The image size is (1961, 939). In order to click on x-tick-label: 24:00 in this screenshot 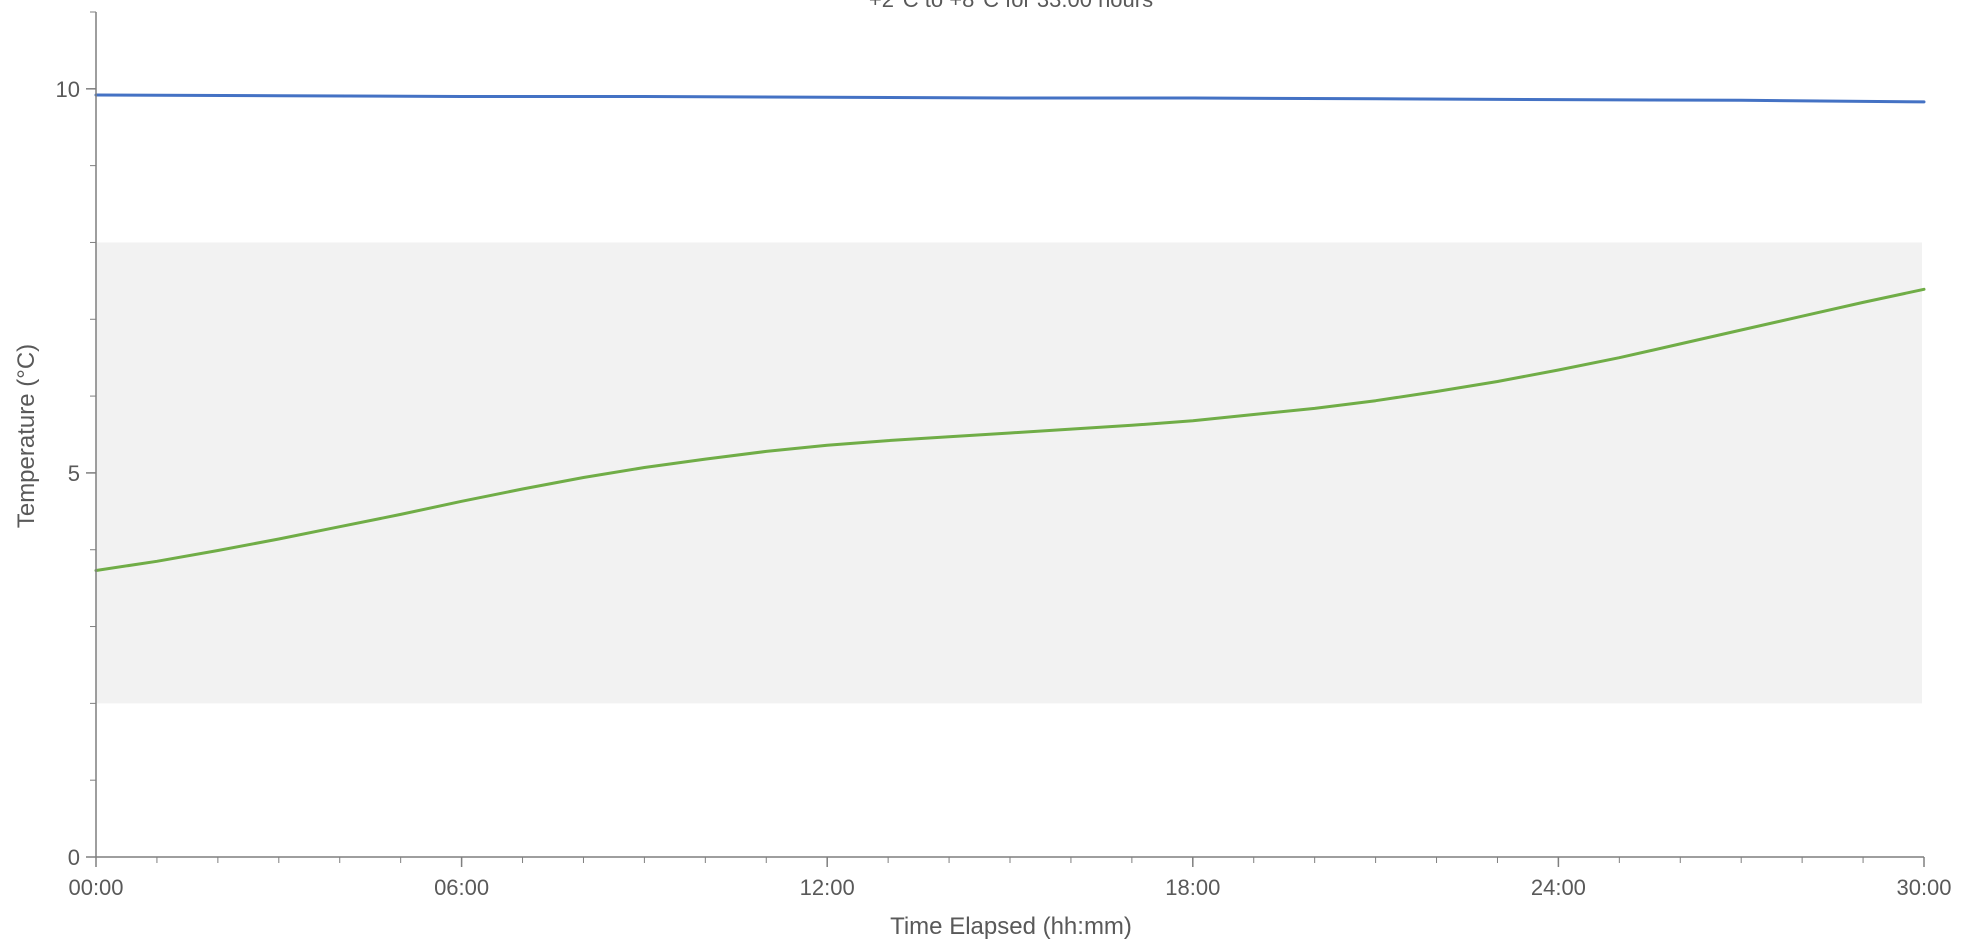, I will do `click(1558, 887)`.